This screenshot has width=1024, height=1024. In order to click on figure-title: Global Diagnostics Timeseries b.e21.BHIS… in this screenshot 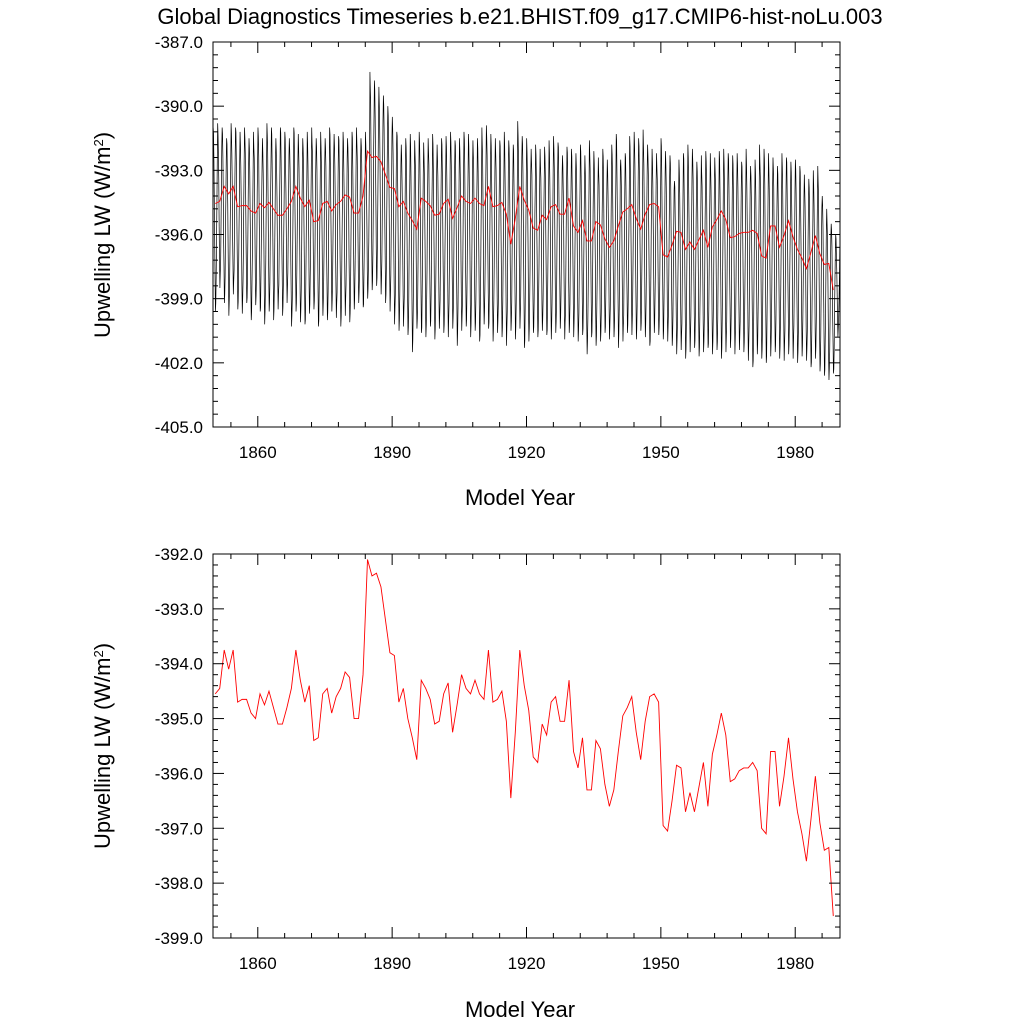, I will do `click(519, 16)`.